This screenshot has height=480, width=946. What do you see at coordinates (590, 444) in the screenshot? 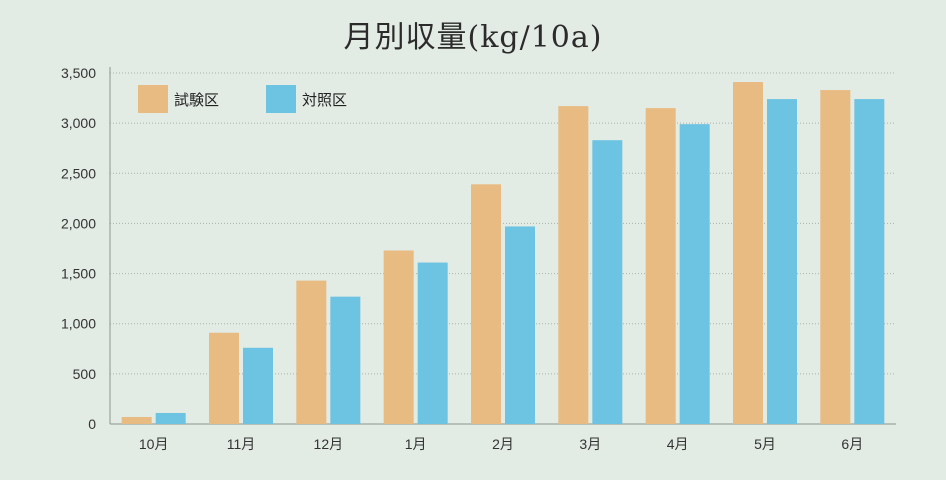
I see `x-tick-label: 3月` at bounding box center [590, 444].